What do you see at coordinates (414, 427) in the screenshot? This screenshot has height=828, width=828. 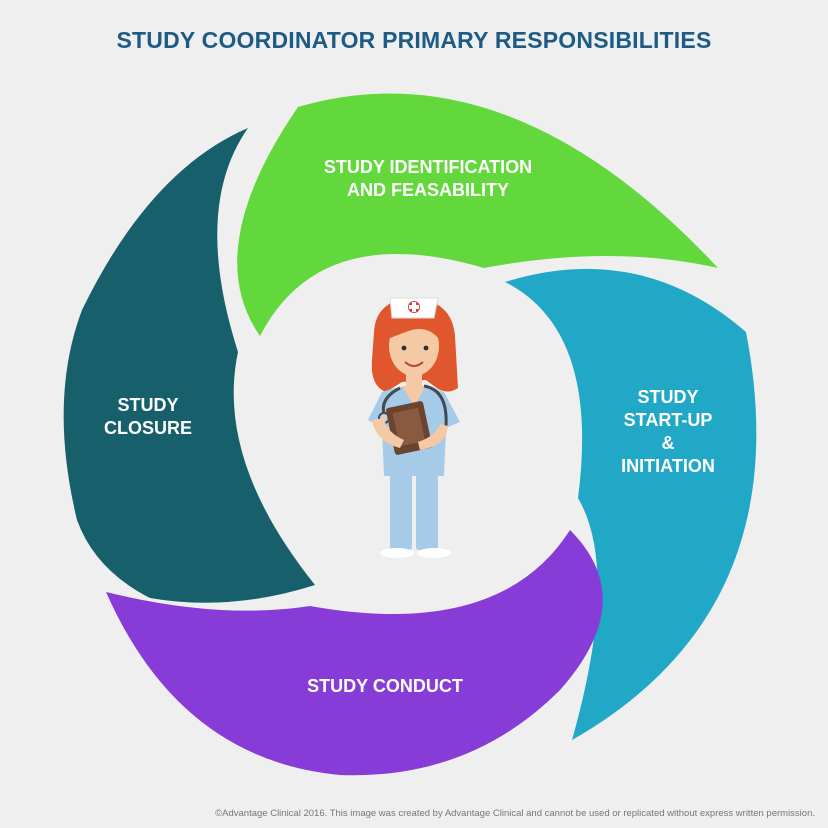 I see `nurse-illustration` at bounding box center [414, 427].